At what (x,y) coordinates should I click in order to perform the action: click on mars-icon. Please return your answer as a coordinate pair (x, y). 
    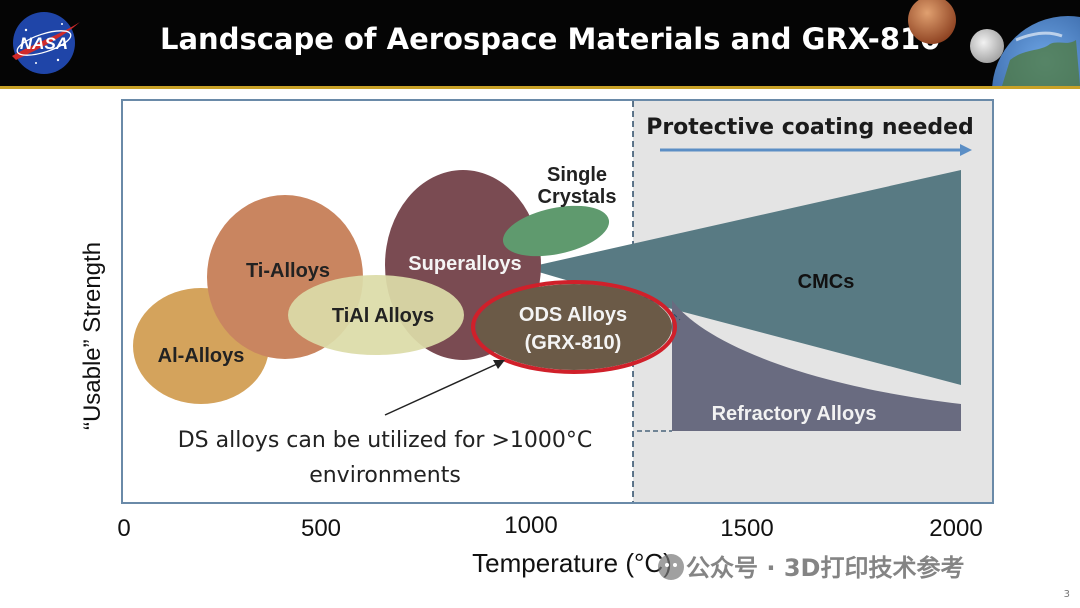
    Looking at the image, I should click on (932, 22).